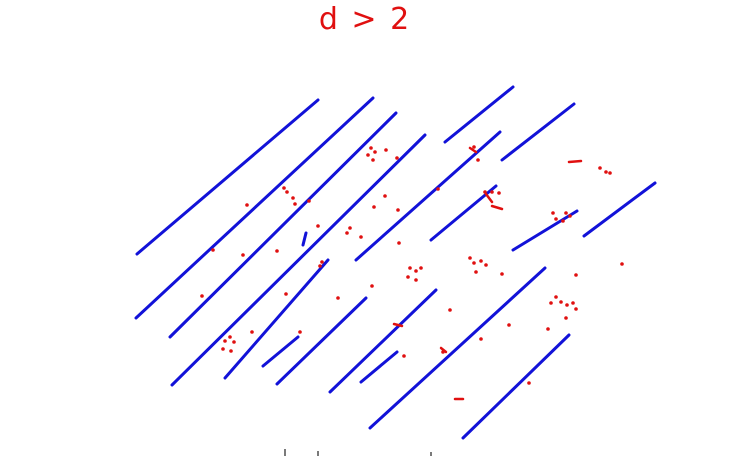 The image size is (730, 456). What do you see at coordinates (358, 452) in the screenshot?
I see `bottom-edge-marks` at bounding box center [358, 452].